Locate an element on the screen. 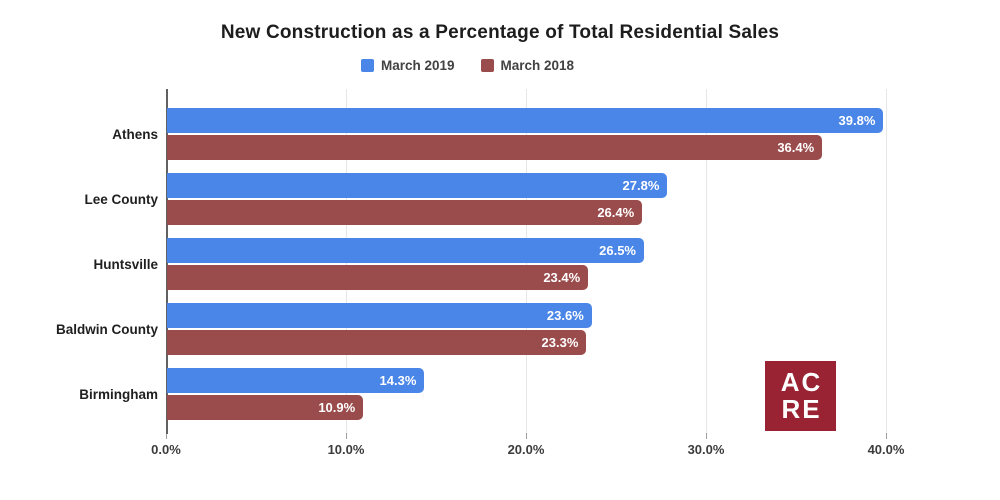 The width and height of the screenshot is (1000, 500). legend-label-march-2018: March 2018 is located at coordinates (537, 65).